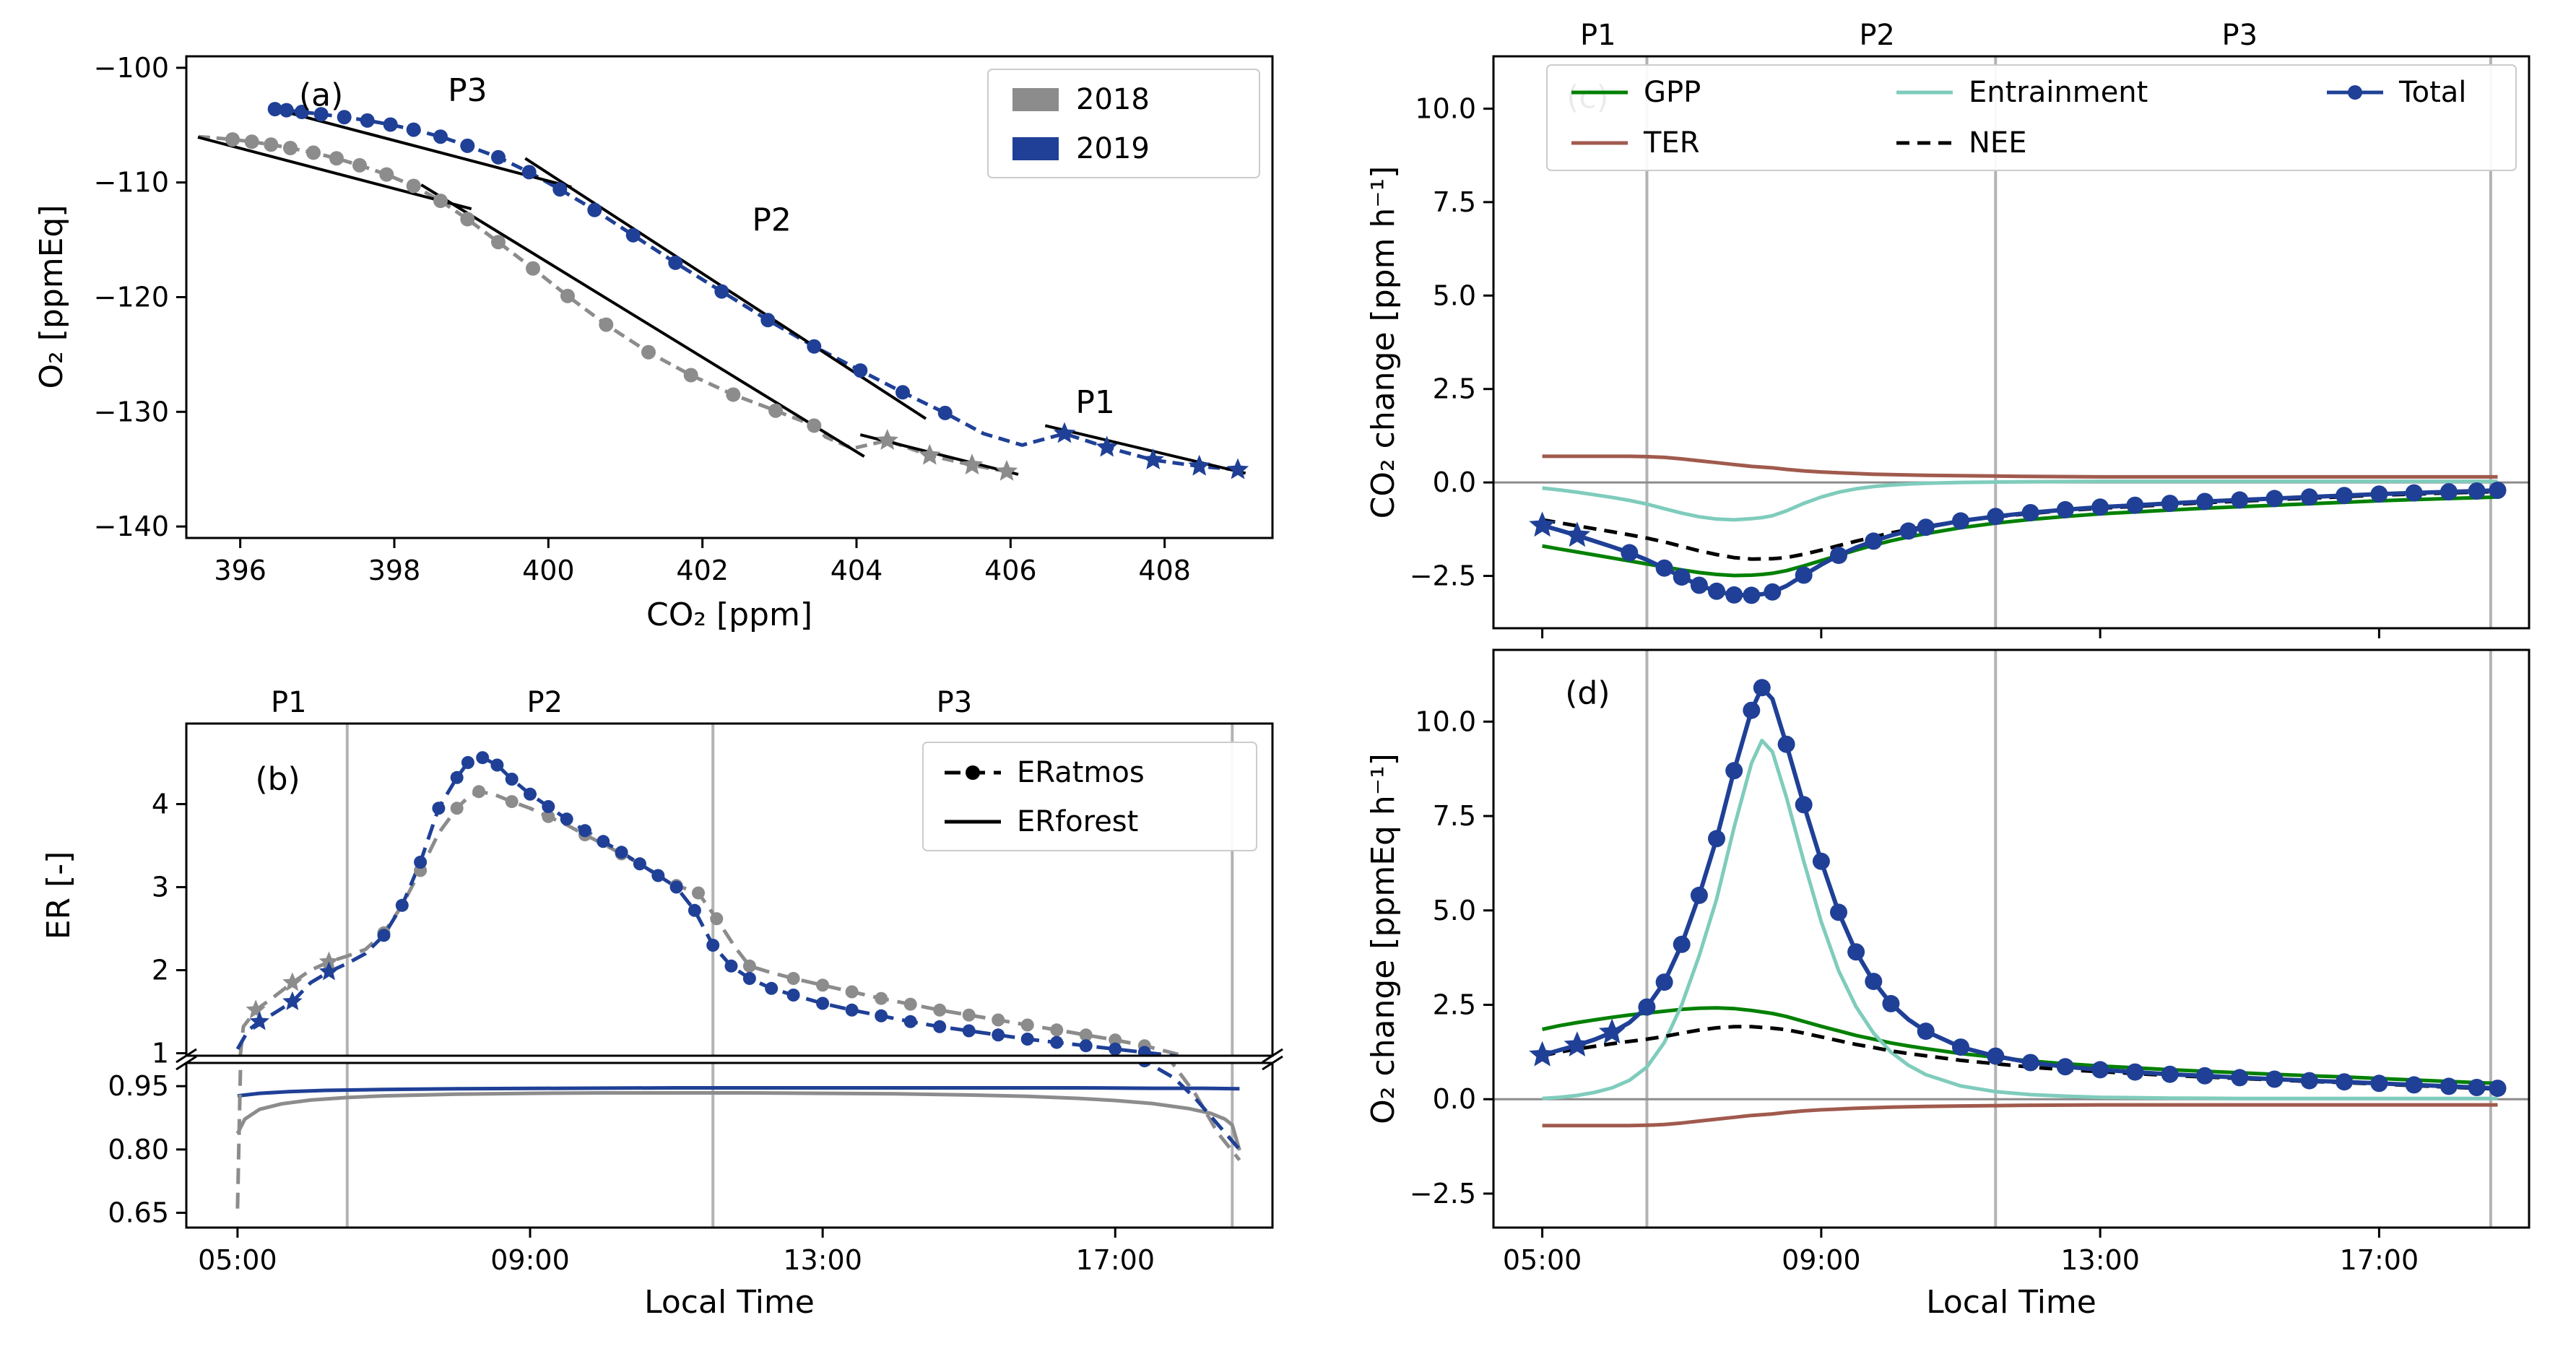 The image size is (2576, 1346). What do you see at coordinates (822, 1260) in the screenshot?
I see `x-tick-label: 13:00` at bounding box center [822, 1260].